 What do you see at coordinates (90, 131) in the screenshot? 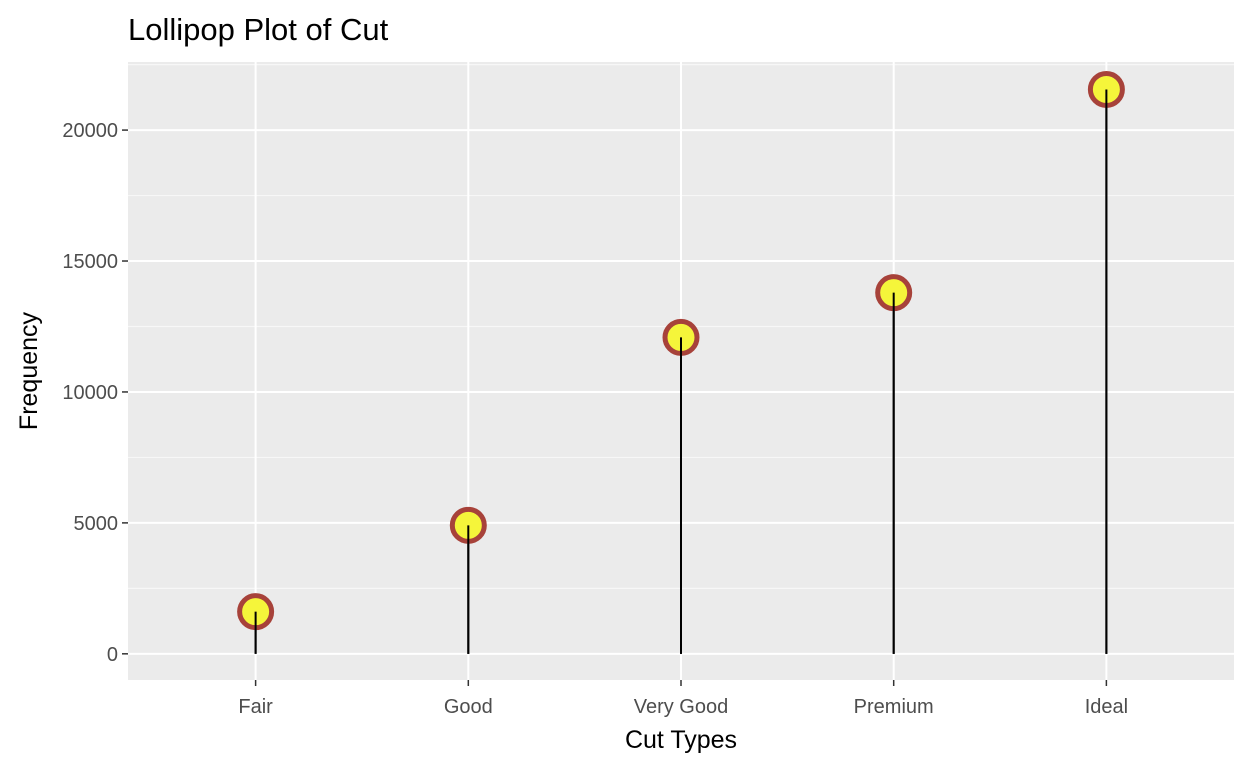
I see `y-tick-label: 20000` at bounding box center [90, 131].